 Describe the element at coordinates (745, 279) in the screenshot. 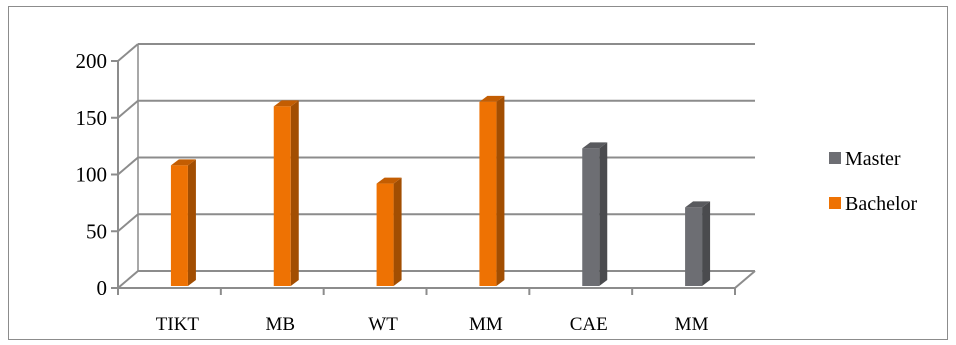

I see `floor-right-edge` at that location.